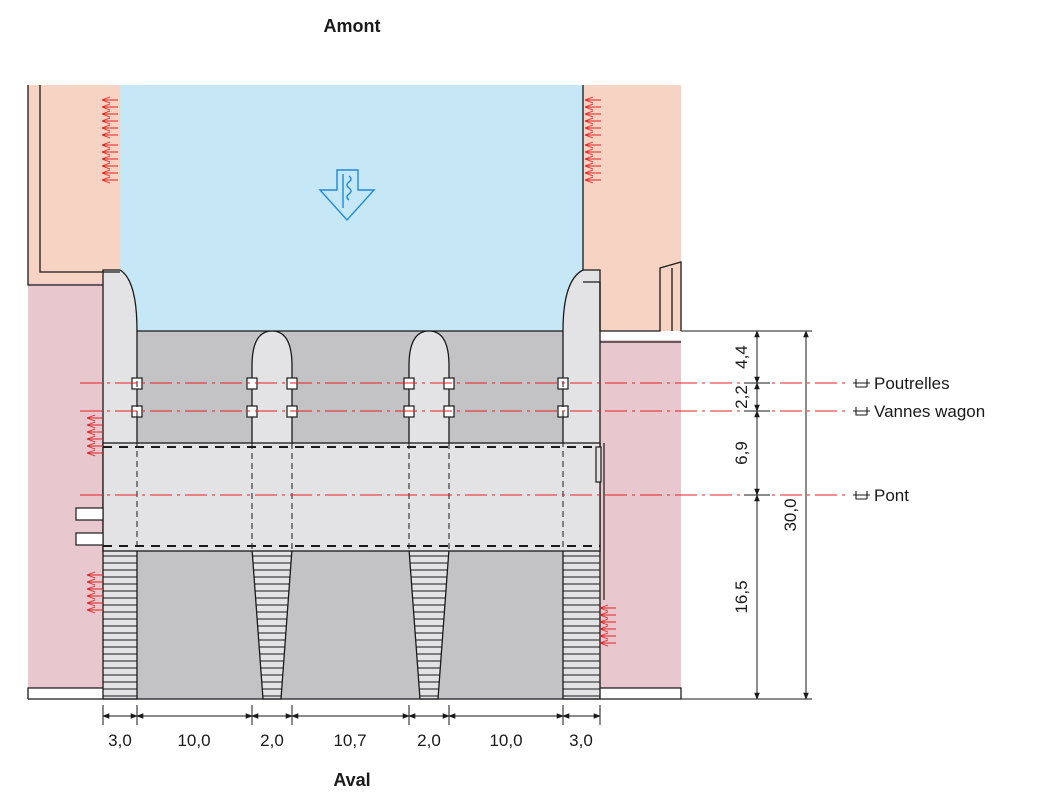 The image size is (1045, 793). What do you see at coordinates (766, 479) in the screenshot?
I see `vertical-dimension-labels: 4,4 2,2 6,9 16,5 30,0` at bounding box center [766, 479].